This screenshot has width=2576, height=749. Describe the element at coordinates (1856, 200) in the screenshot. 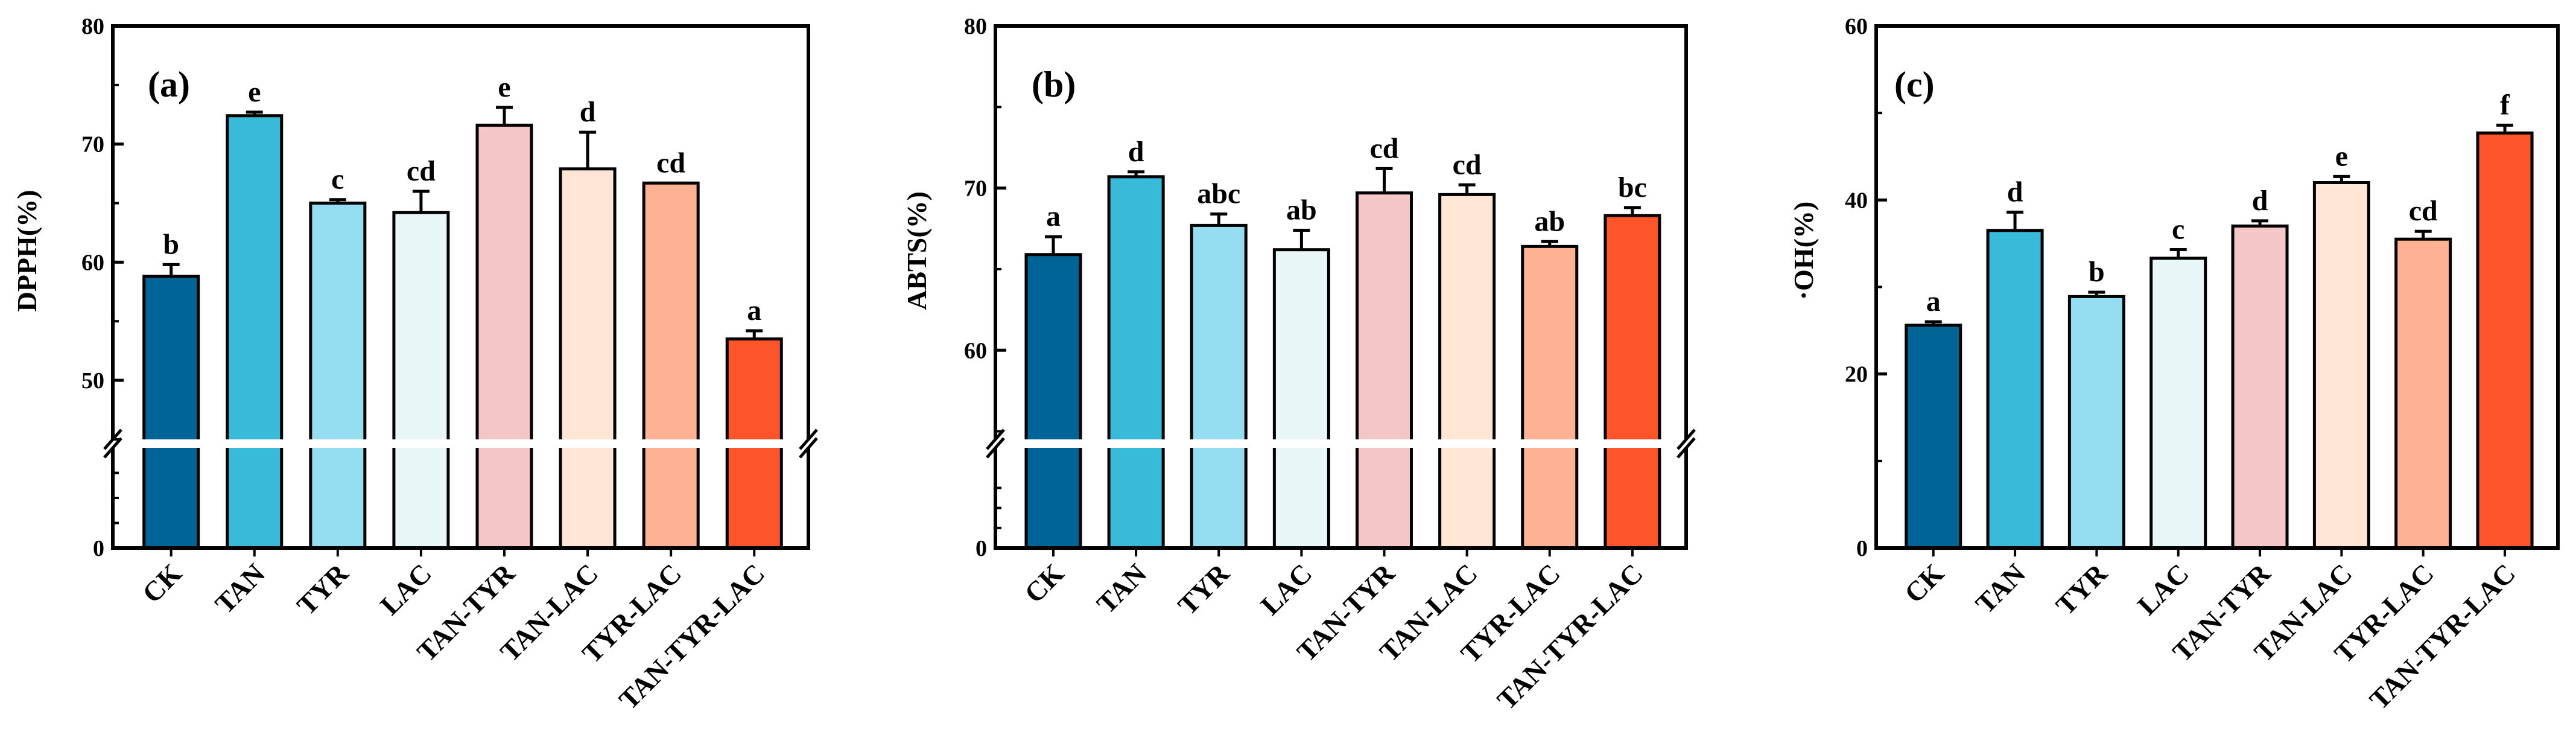

I see `y-tick-label: 40` at that location.